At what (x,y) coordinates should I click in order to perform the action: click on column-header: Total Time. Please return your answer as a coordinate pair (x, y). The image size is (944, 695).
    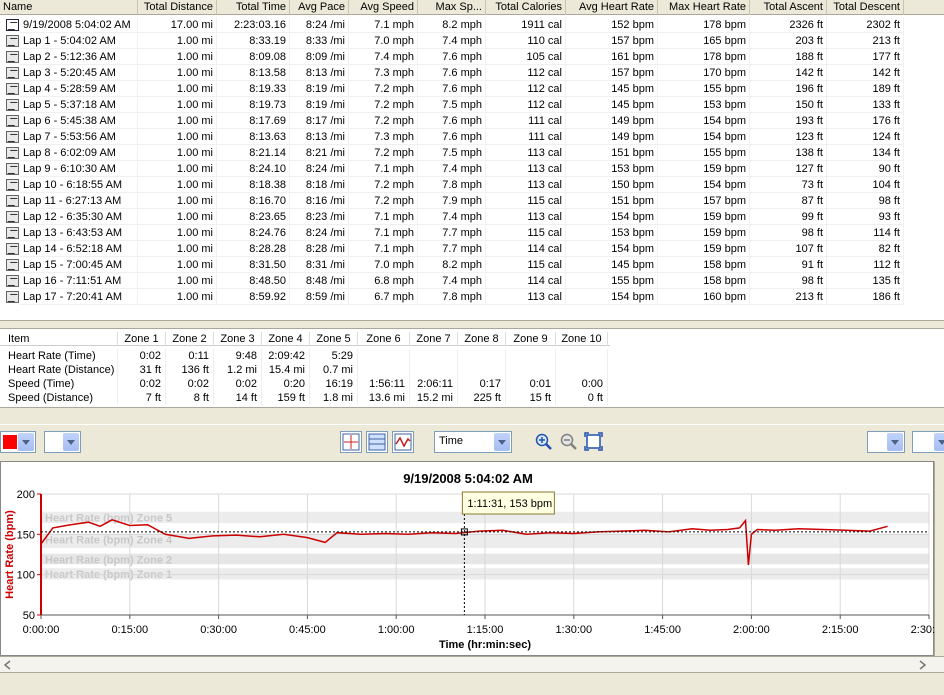
    Looking at the image, I should click on (253, 7).